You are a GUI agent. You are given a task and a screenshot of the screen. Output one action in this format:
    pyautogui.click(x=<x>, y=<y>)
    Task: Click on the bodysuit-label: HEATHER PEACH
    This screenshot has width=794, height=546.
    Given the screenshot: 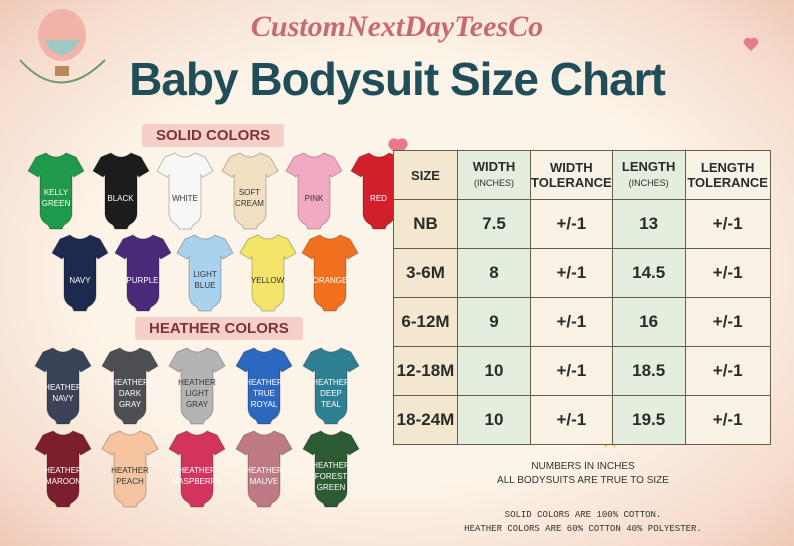 What is the action you would take?
    pyautogui.click(x=130, y=476)
    